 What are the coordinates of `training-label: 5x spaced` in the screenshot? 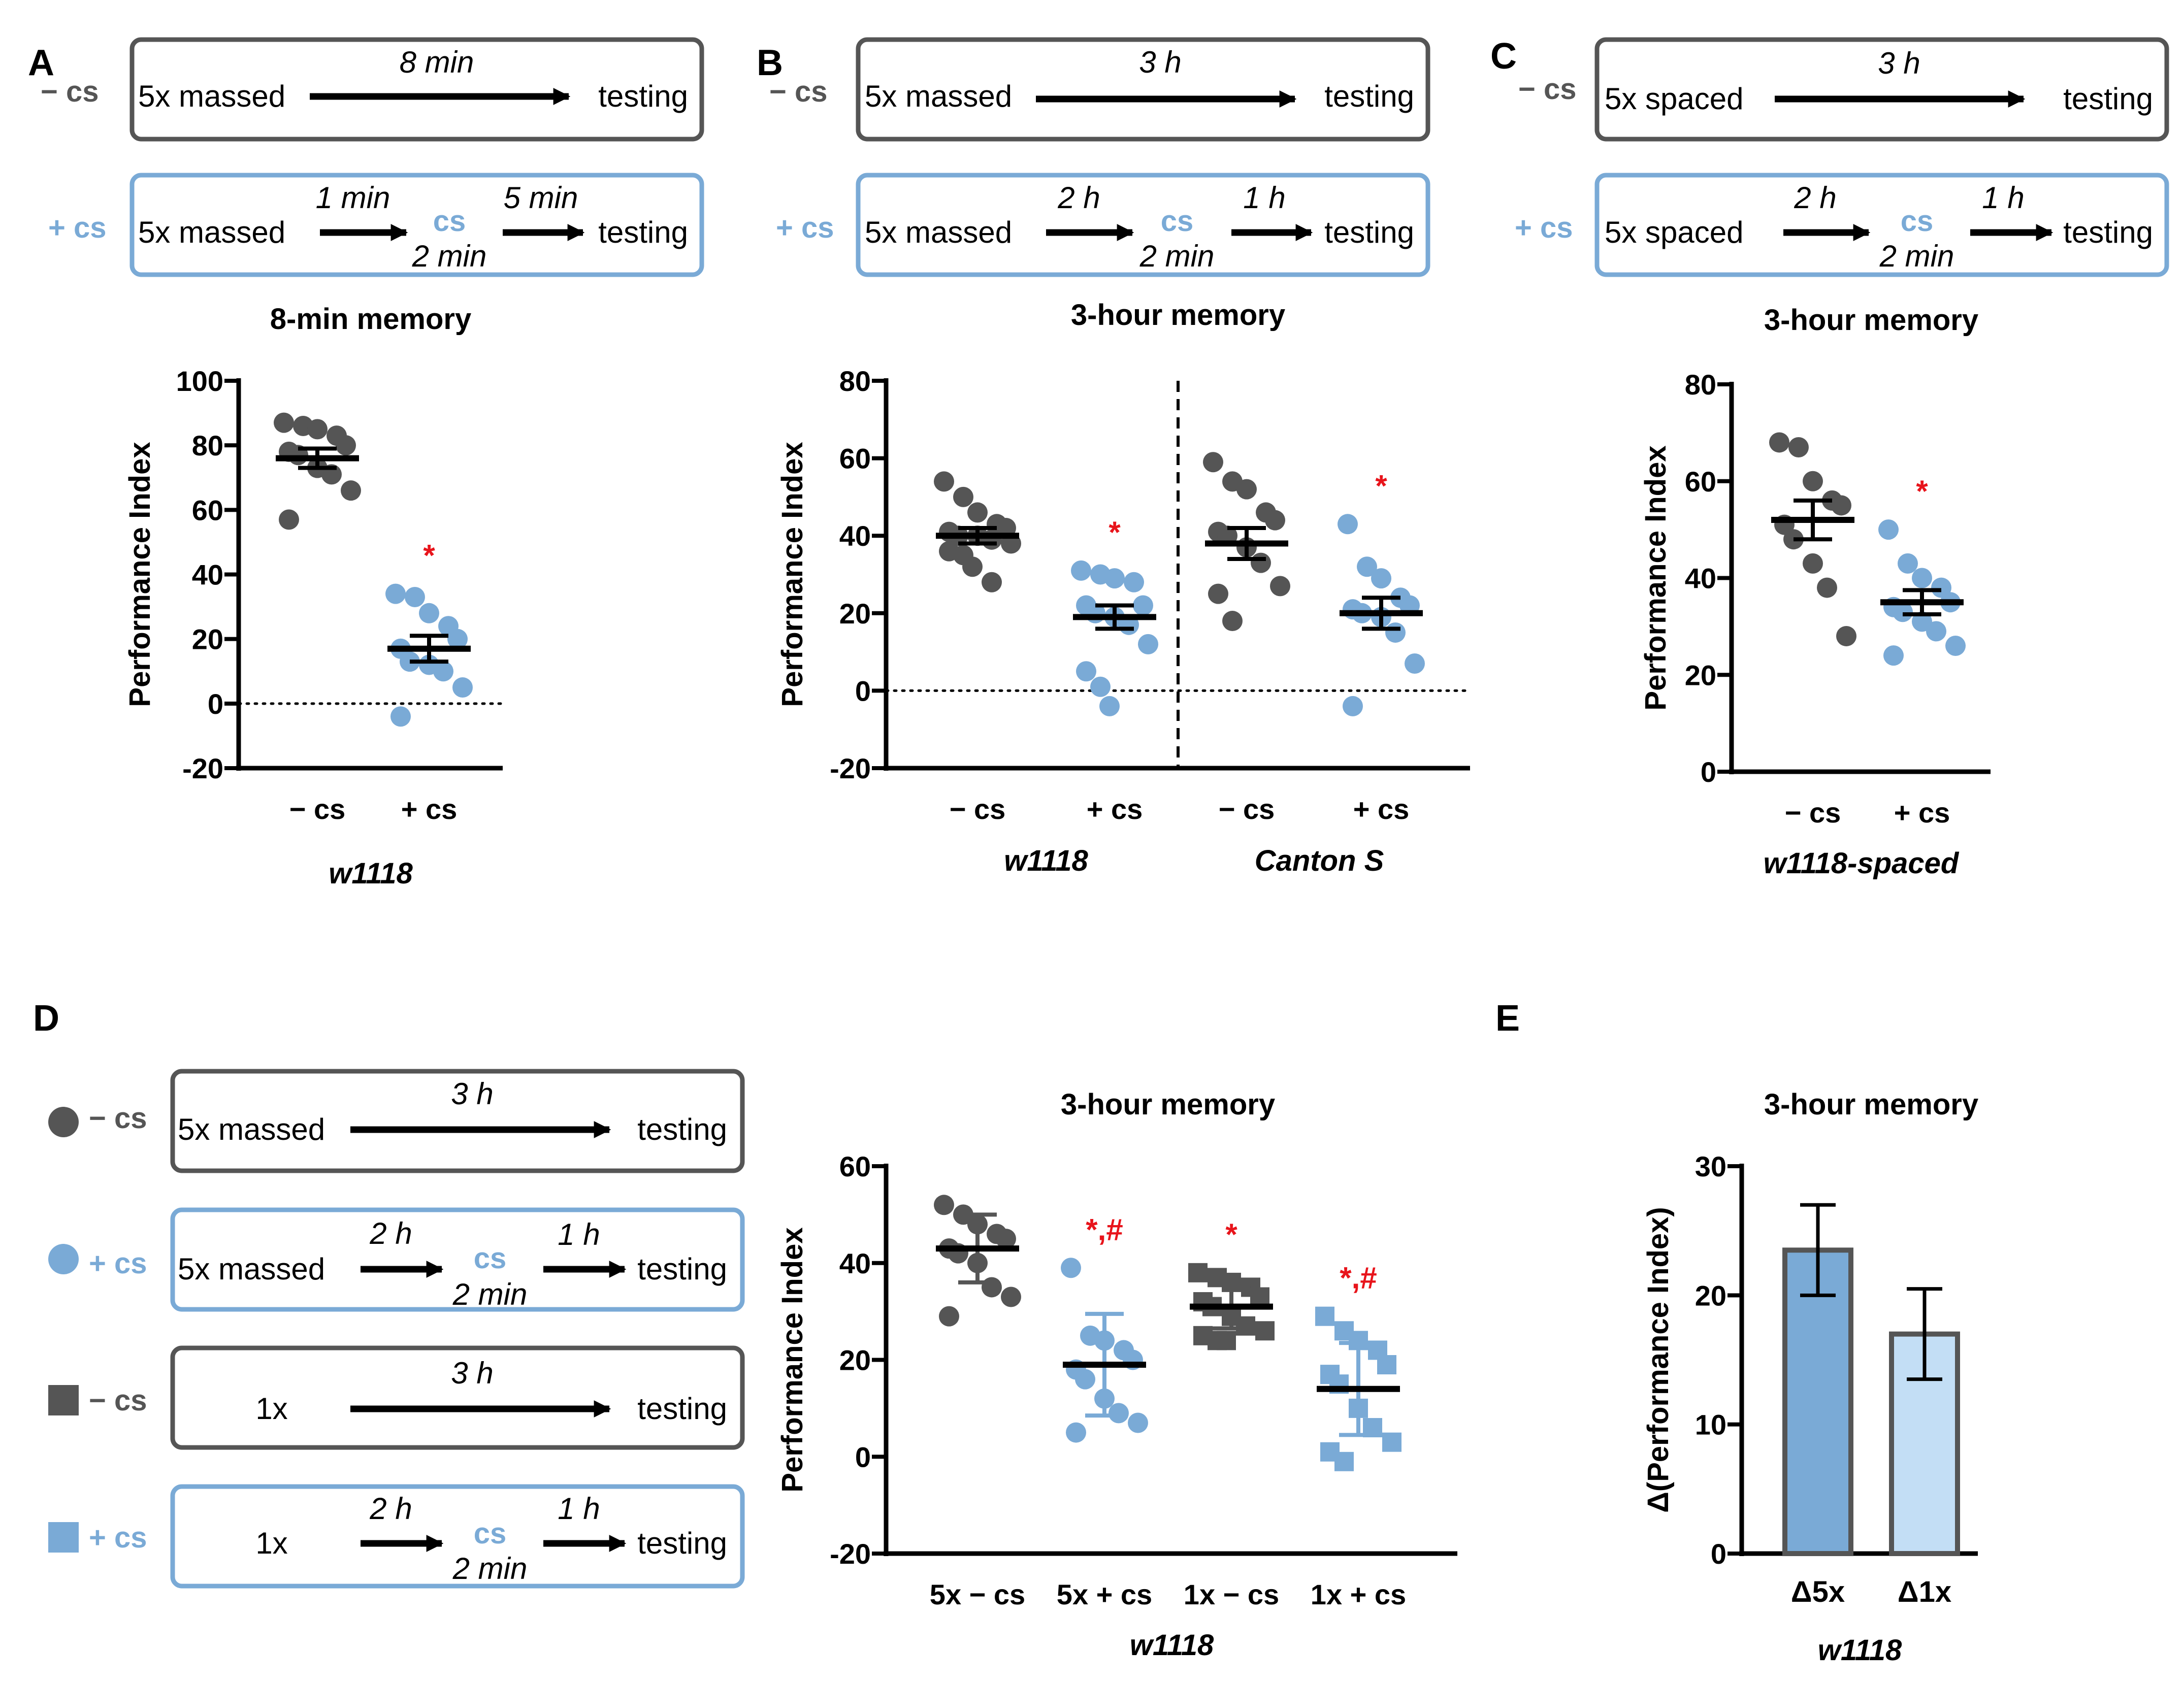 It's located at (1675, 99).